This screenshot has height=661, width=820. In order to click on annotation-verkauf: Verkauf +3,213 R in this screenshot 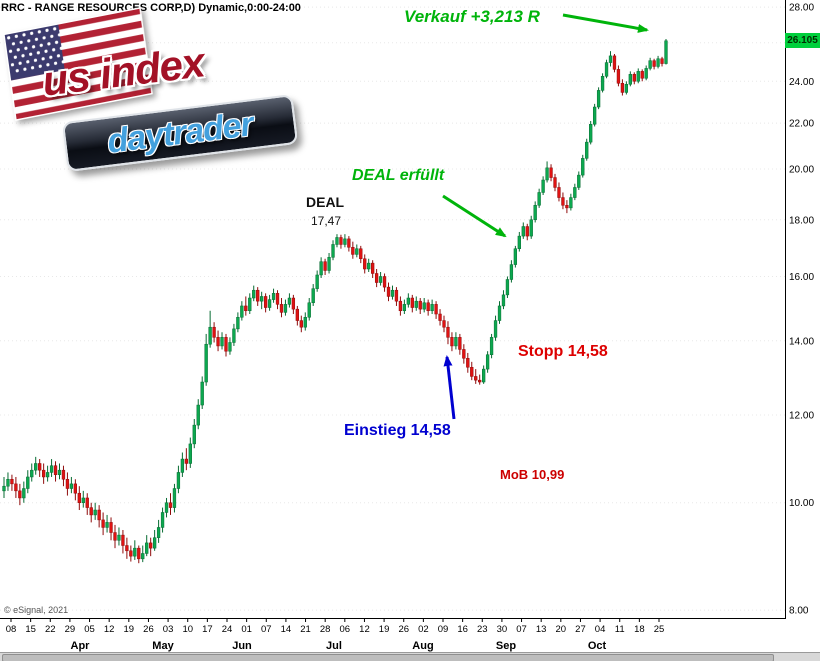, I will do `click(472, 16)`.